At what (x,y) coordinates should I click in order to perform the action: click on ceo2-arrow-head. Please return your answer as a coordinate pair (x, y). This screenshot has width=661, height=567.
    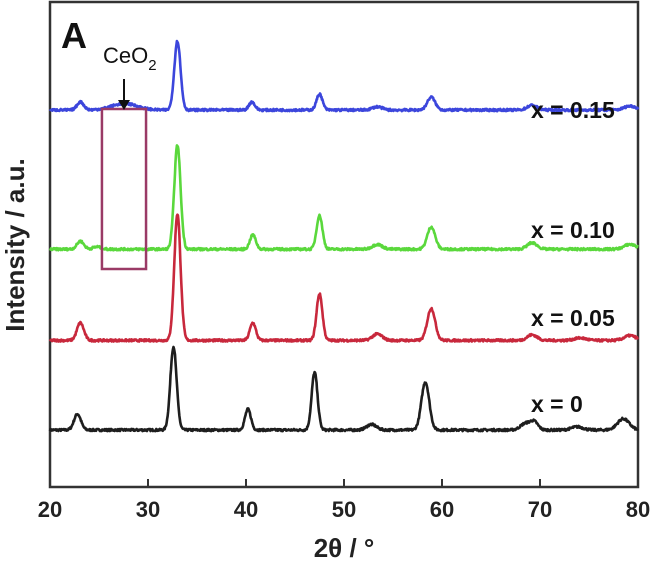
    Looking at the image, I should click on (123, 105).